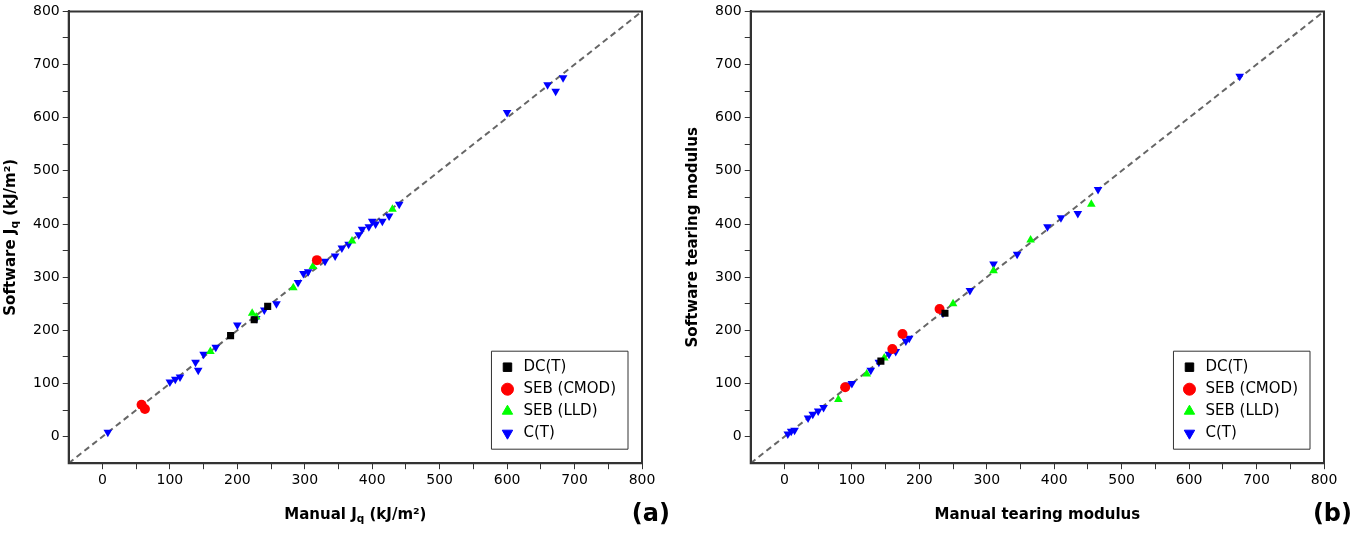 The width and height of the screenshot is (1364, 542). What do you see at coordinates (691, 237) in the screenshot?
I see `y-axis-title: Software tearing modulus` at bounding box center [691, 237].